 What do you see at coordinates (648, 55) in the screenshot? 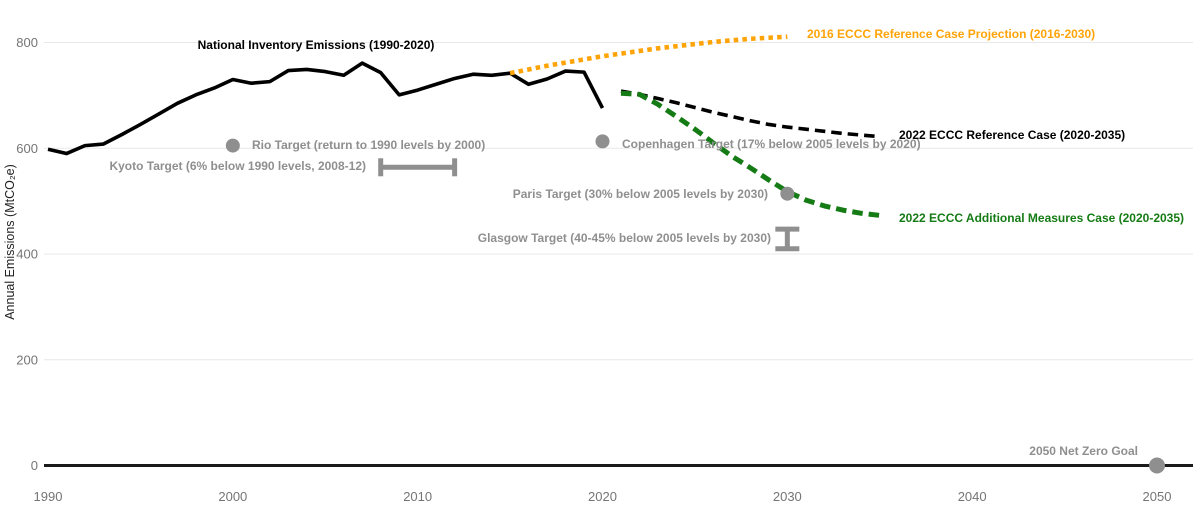
I see `series-reference_projection_2016-line` at bounding box center [648, 55].